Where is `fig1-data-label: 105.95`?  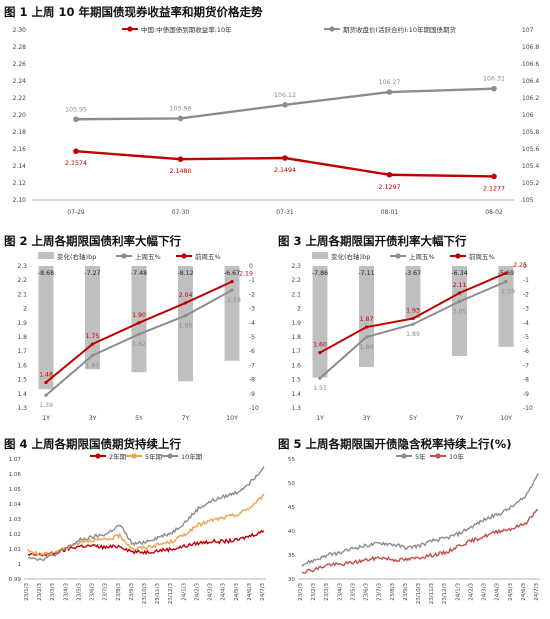
fig1-data-label: 105.95 is located at coordinates (76, 109).